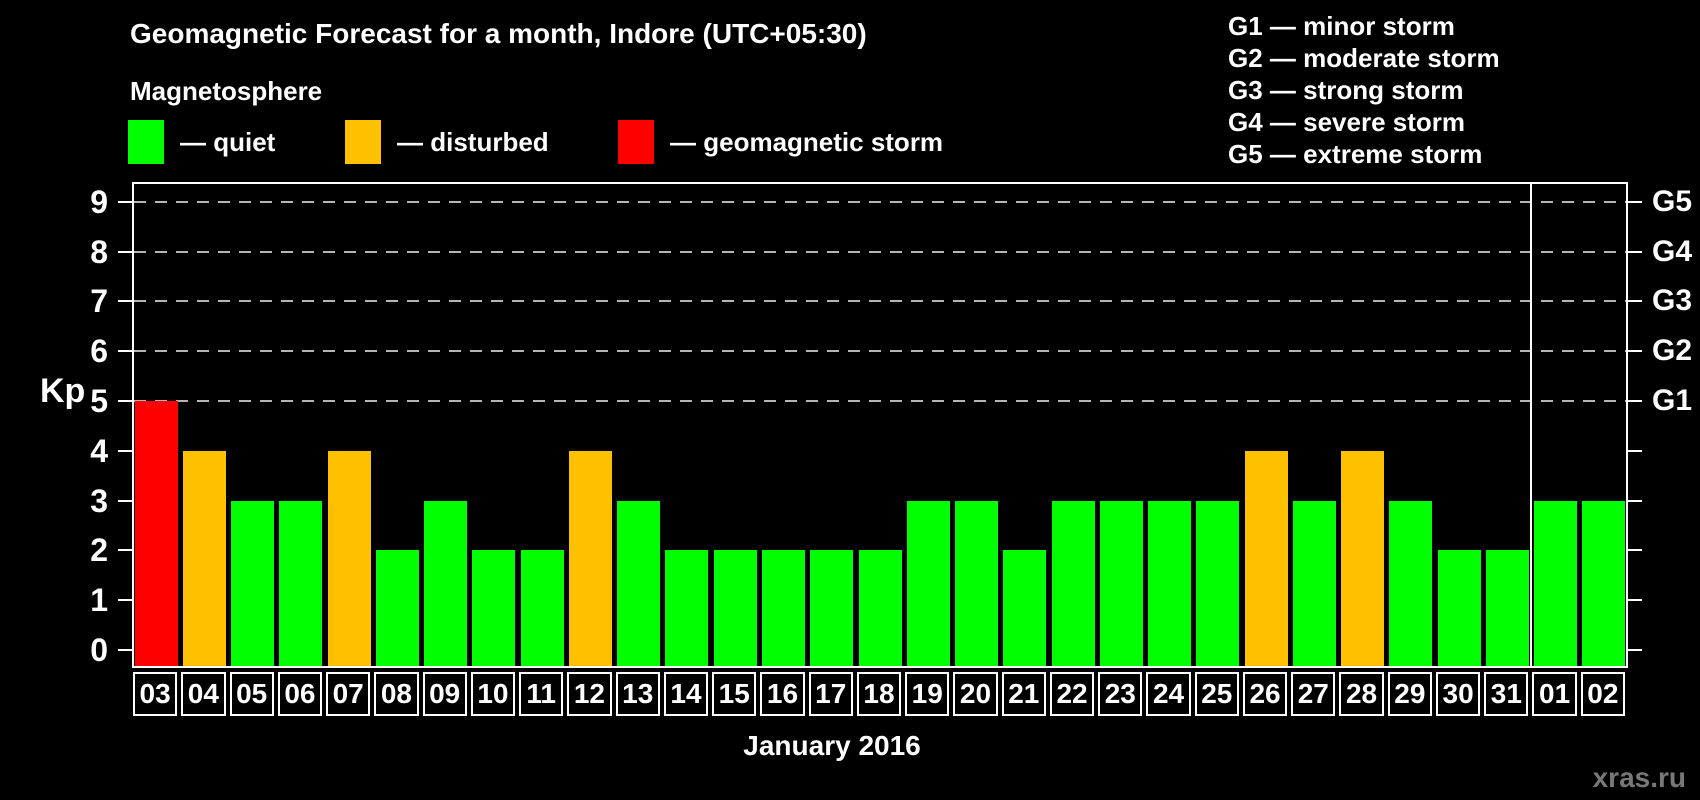 The height and width of the screenshot is (800, 1700). I want to click on day-label-21: 21, so click(1023, 694).